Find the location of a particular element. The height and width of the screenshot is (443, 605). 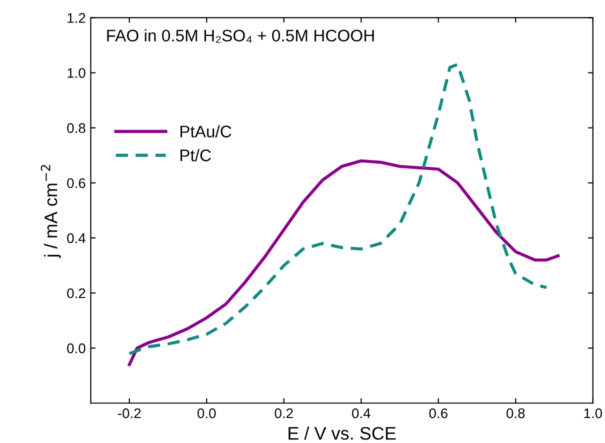

x-tick-label: -0.2 is located at coordinates (129, 413).